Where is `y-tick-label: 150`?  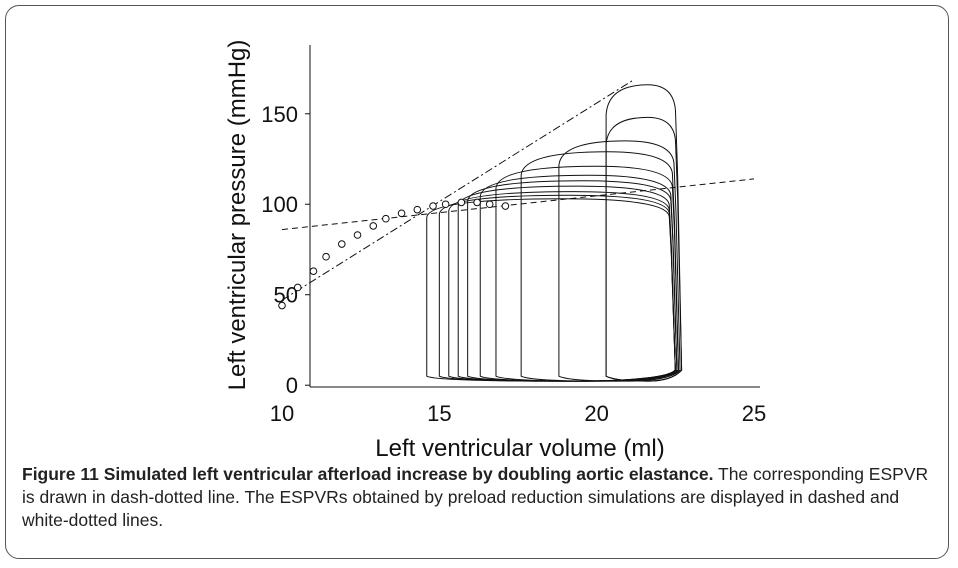
y-tick-label: 150 is located at coordinates (279, 114).